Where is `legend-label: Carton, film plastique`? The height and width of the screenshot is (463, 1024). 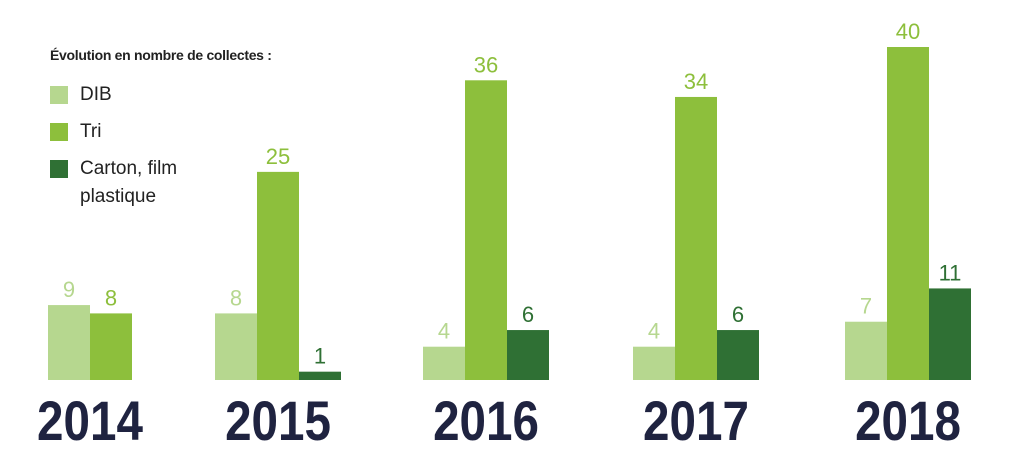
legend-label: Carton, film plastique is located at coordinates (129, 182).